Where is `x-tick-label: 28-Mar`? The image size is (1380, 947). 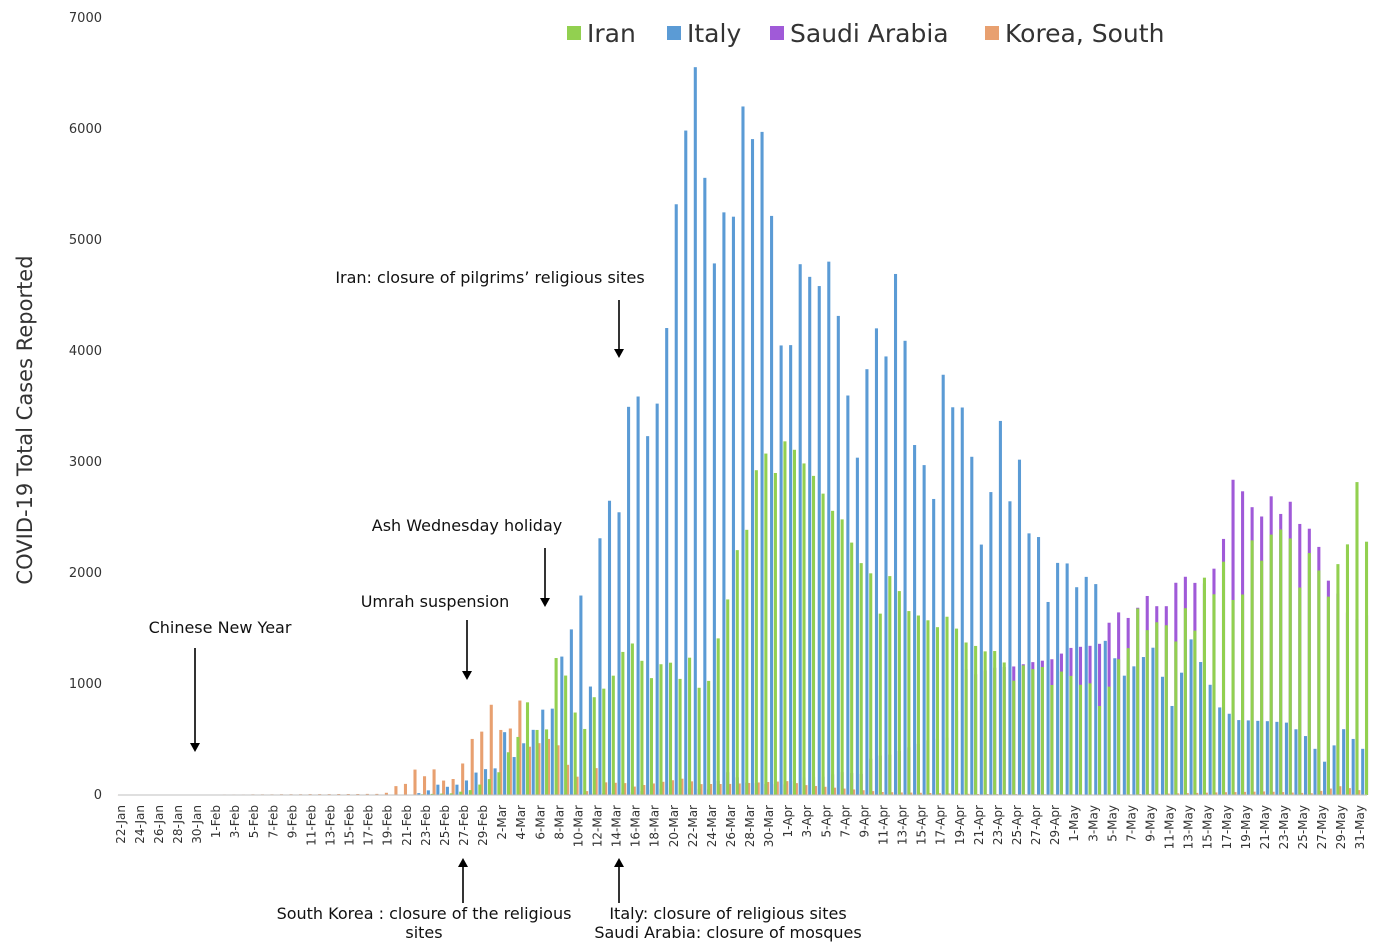
x-tick-label: 28-Mar is located at coordinates (750, 826).